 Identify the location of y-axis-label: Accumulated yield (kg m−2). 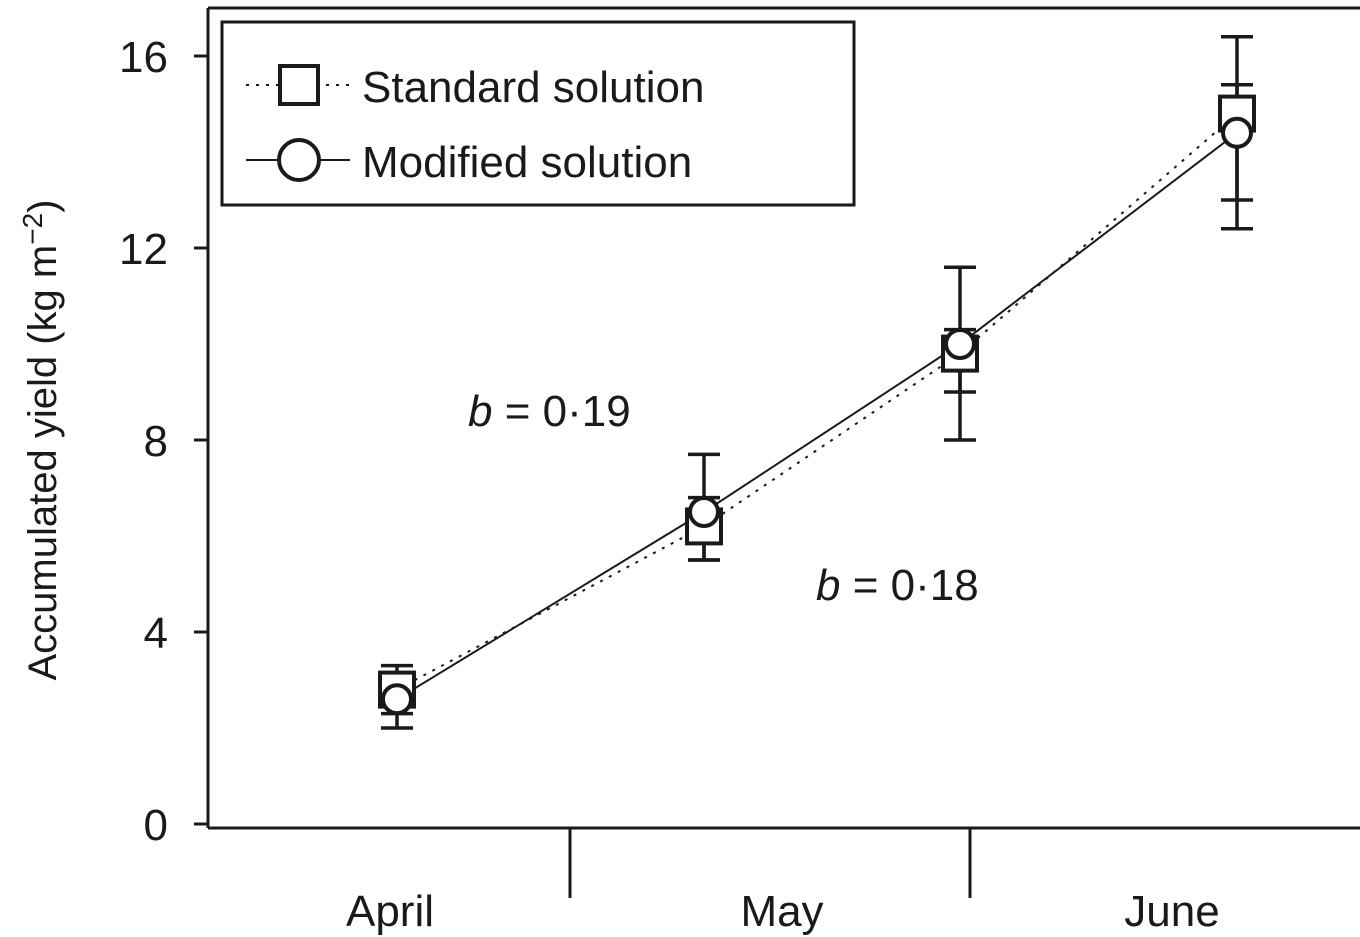
(41, 440).